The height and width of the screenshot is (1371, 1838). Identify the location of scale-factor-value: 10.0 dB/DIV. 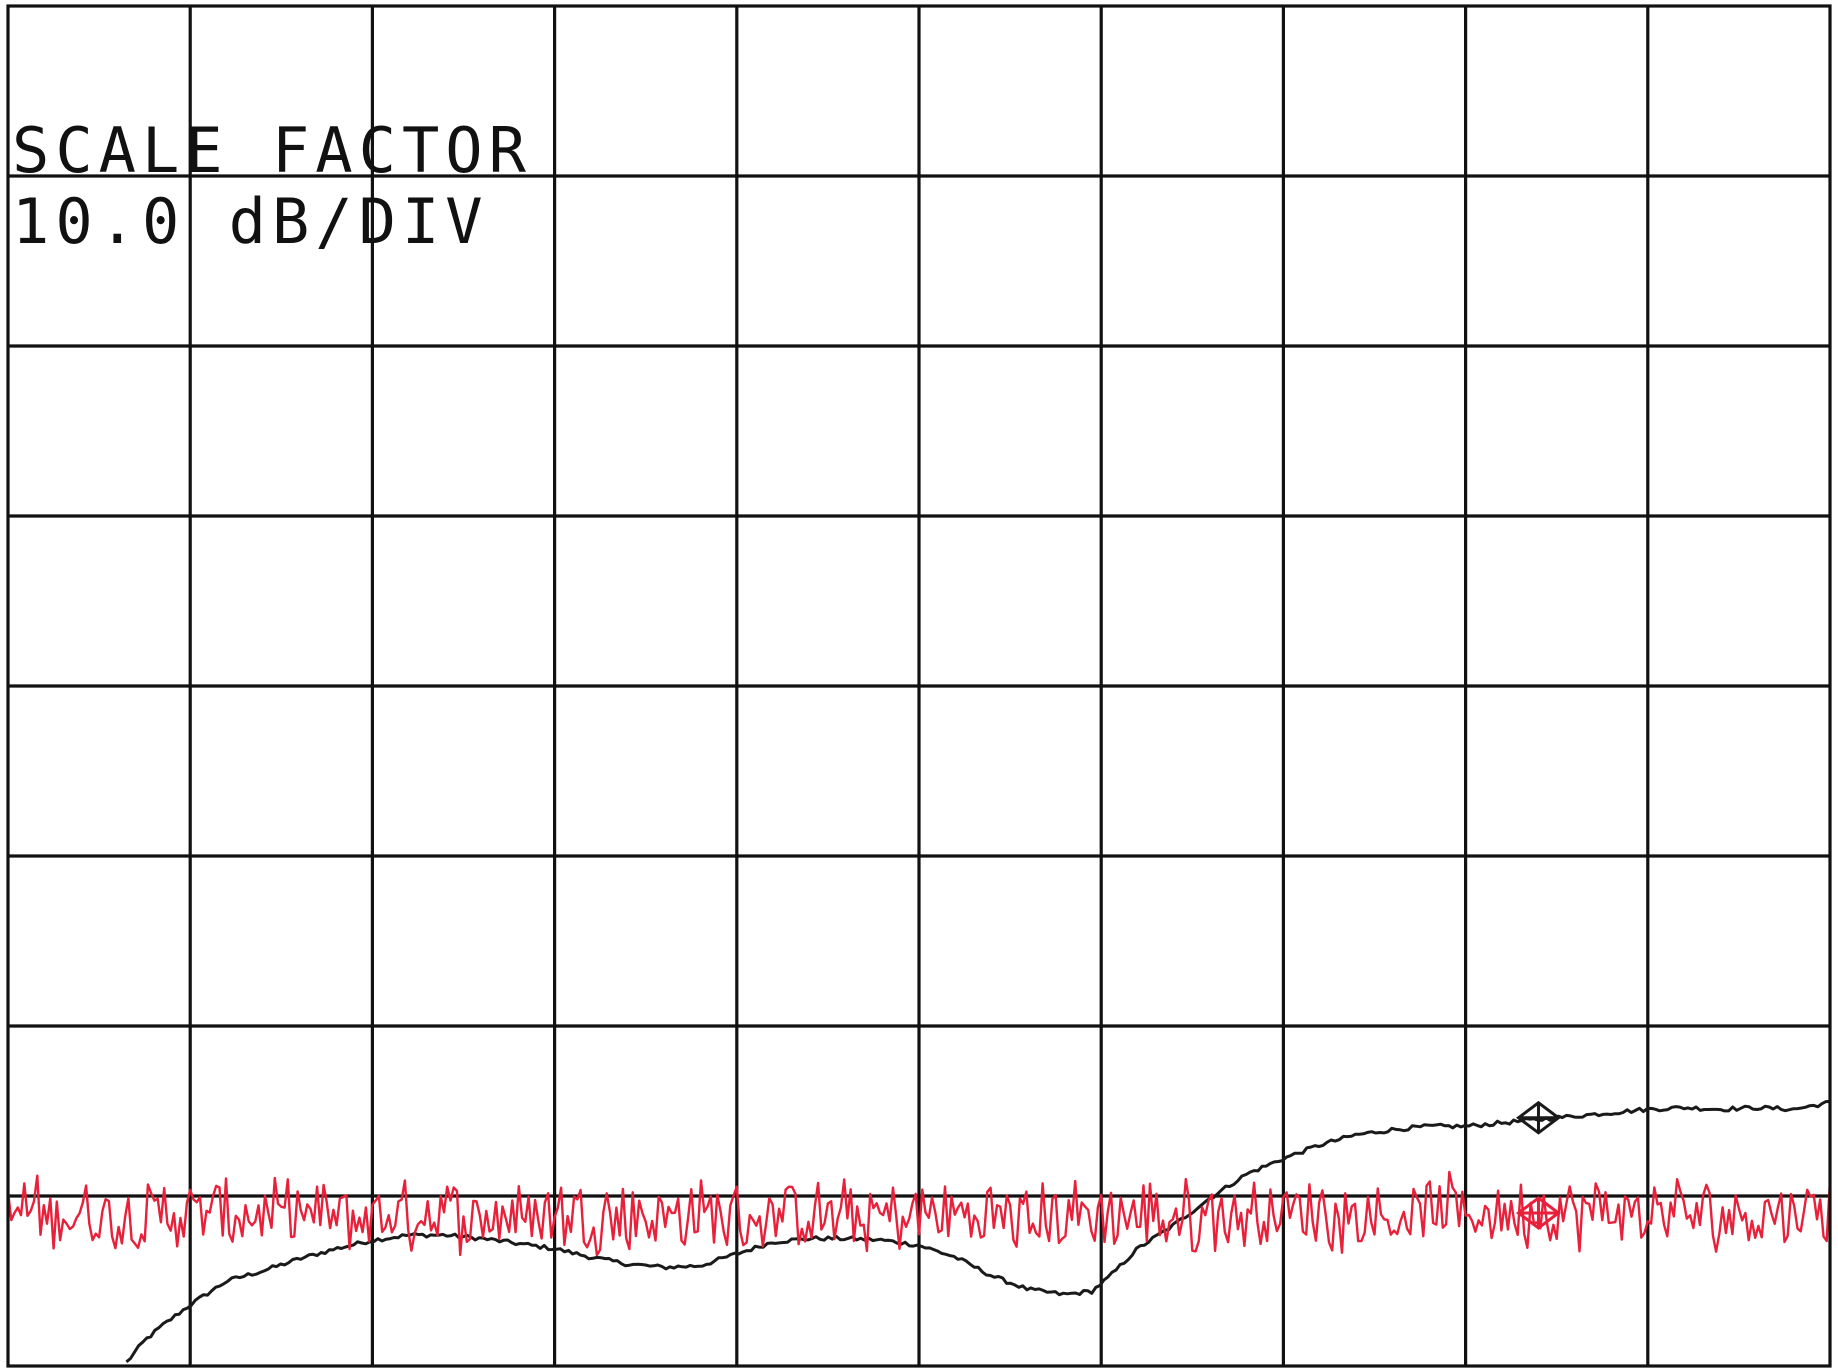
(250, 221).